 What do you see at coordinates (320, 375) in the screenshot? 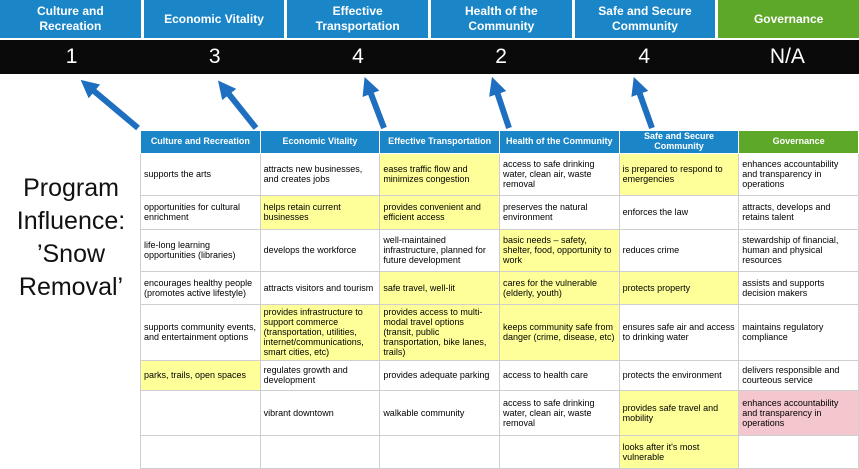
I see `matrix-cell: regulates growth and development` at bounding box center [320, 375].